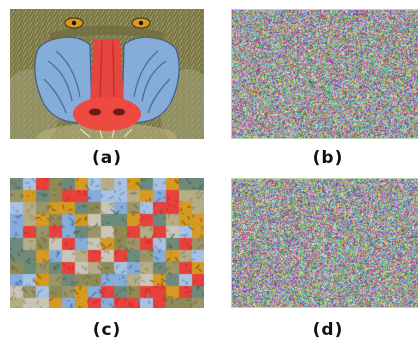  What do you see at coordinates (107, 330) in the screenshot?
I see `caption-c: (c)` at bounding box center [107, 330].